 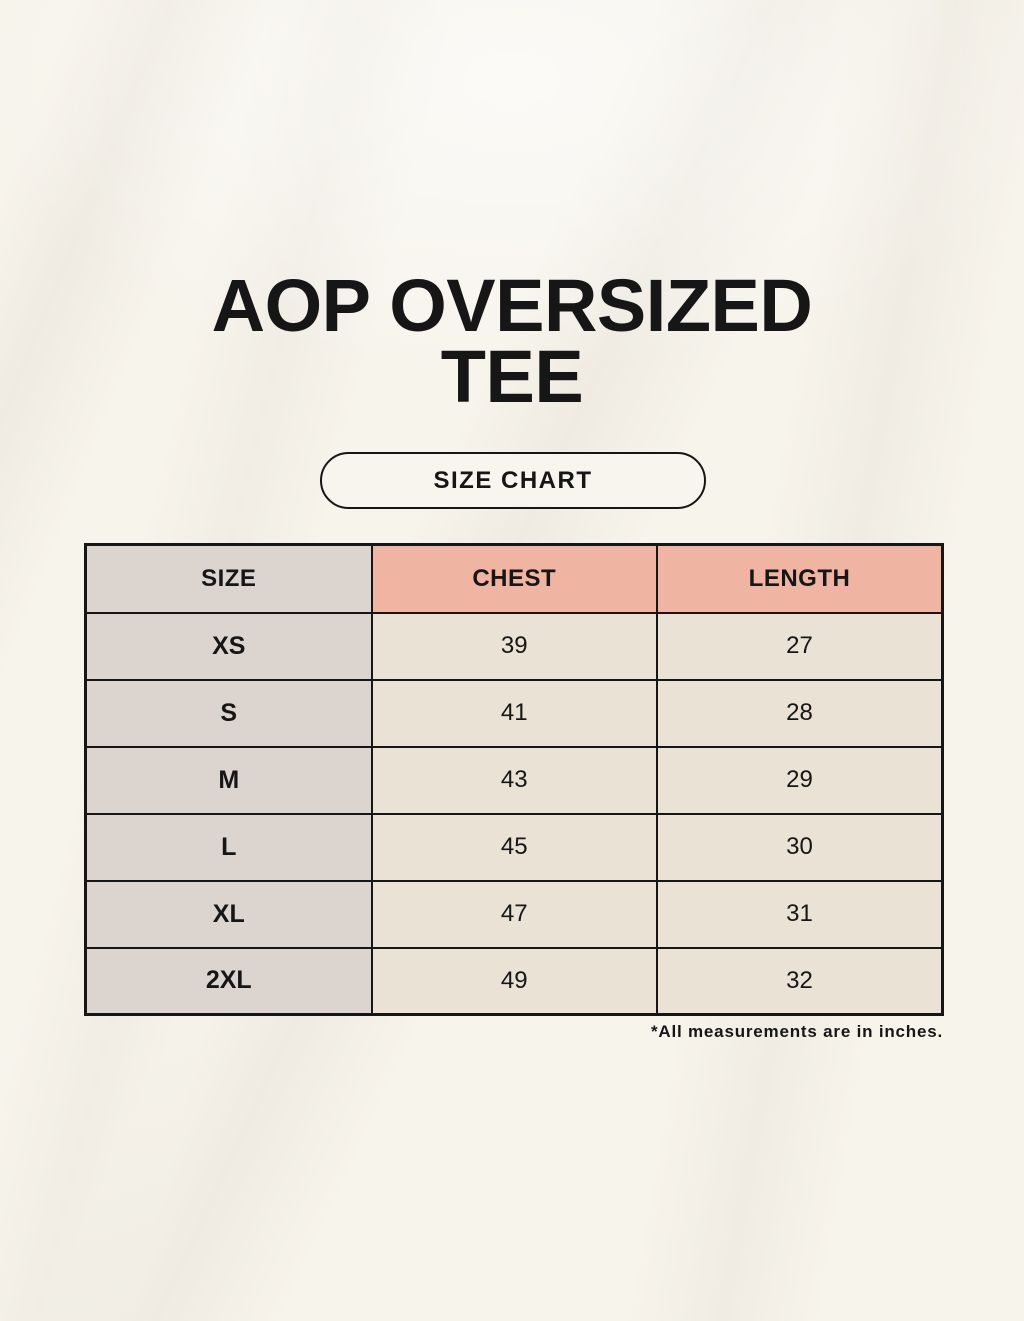 I want to click on table-row-xs: XS 39 27, so click(x=514, y=646).